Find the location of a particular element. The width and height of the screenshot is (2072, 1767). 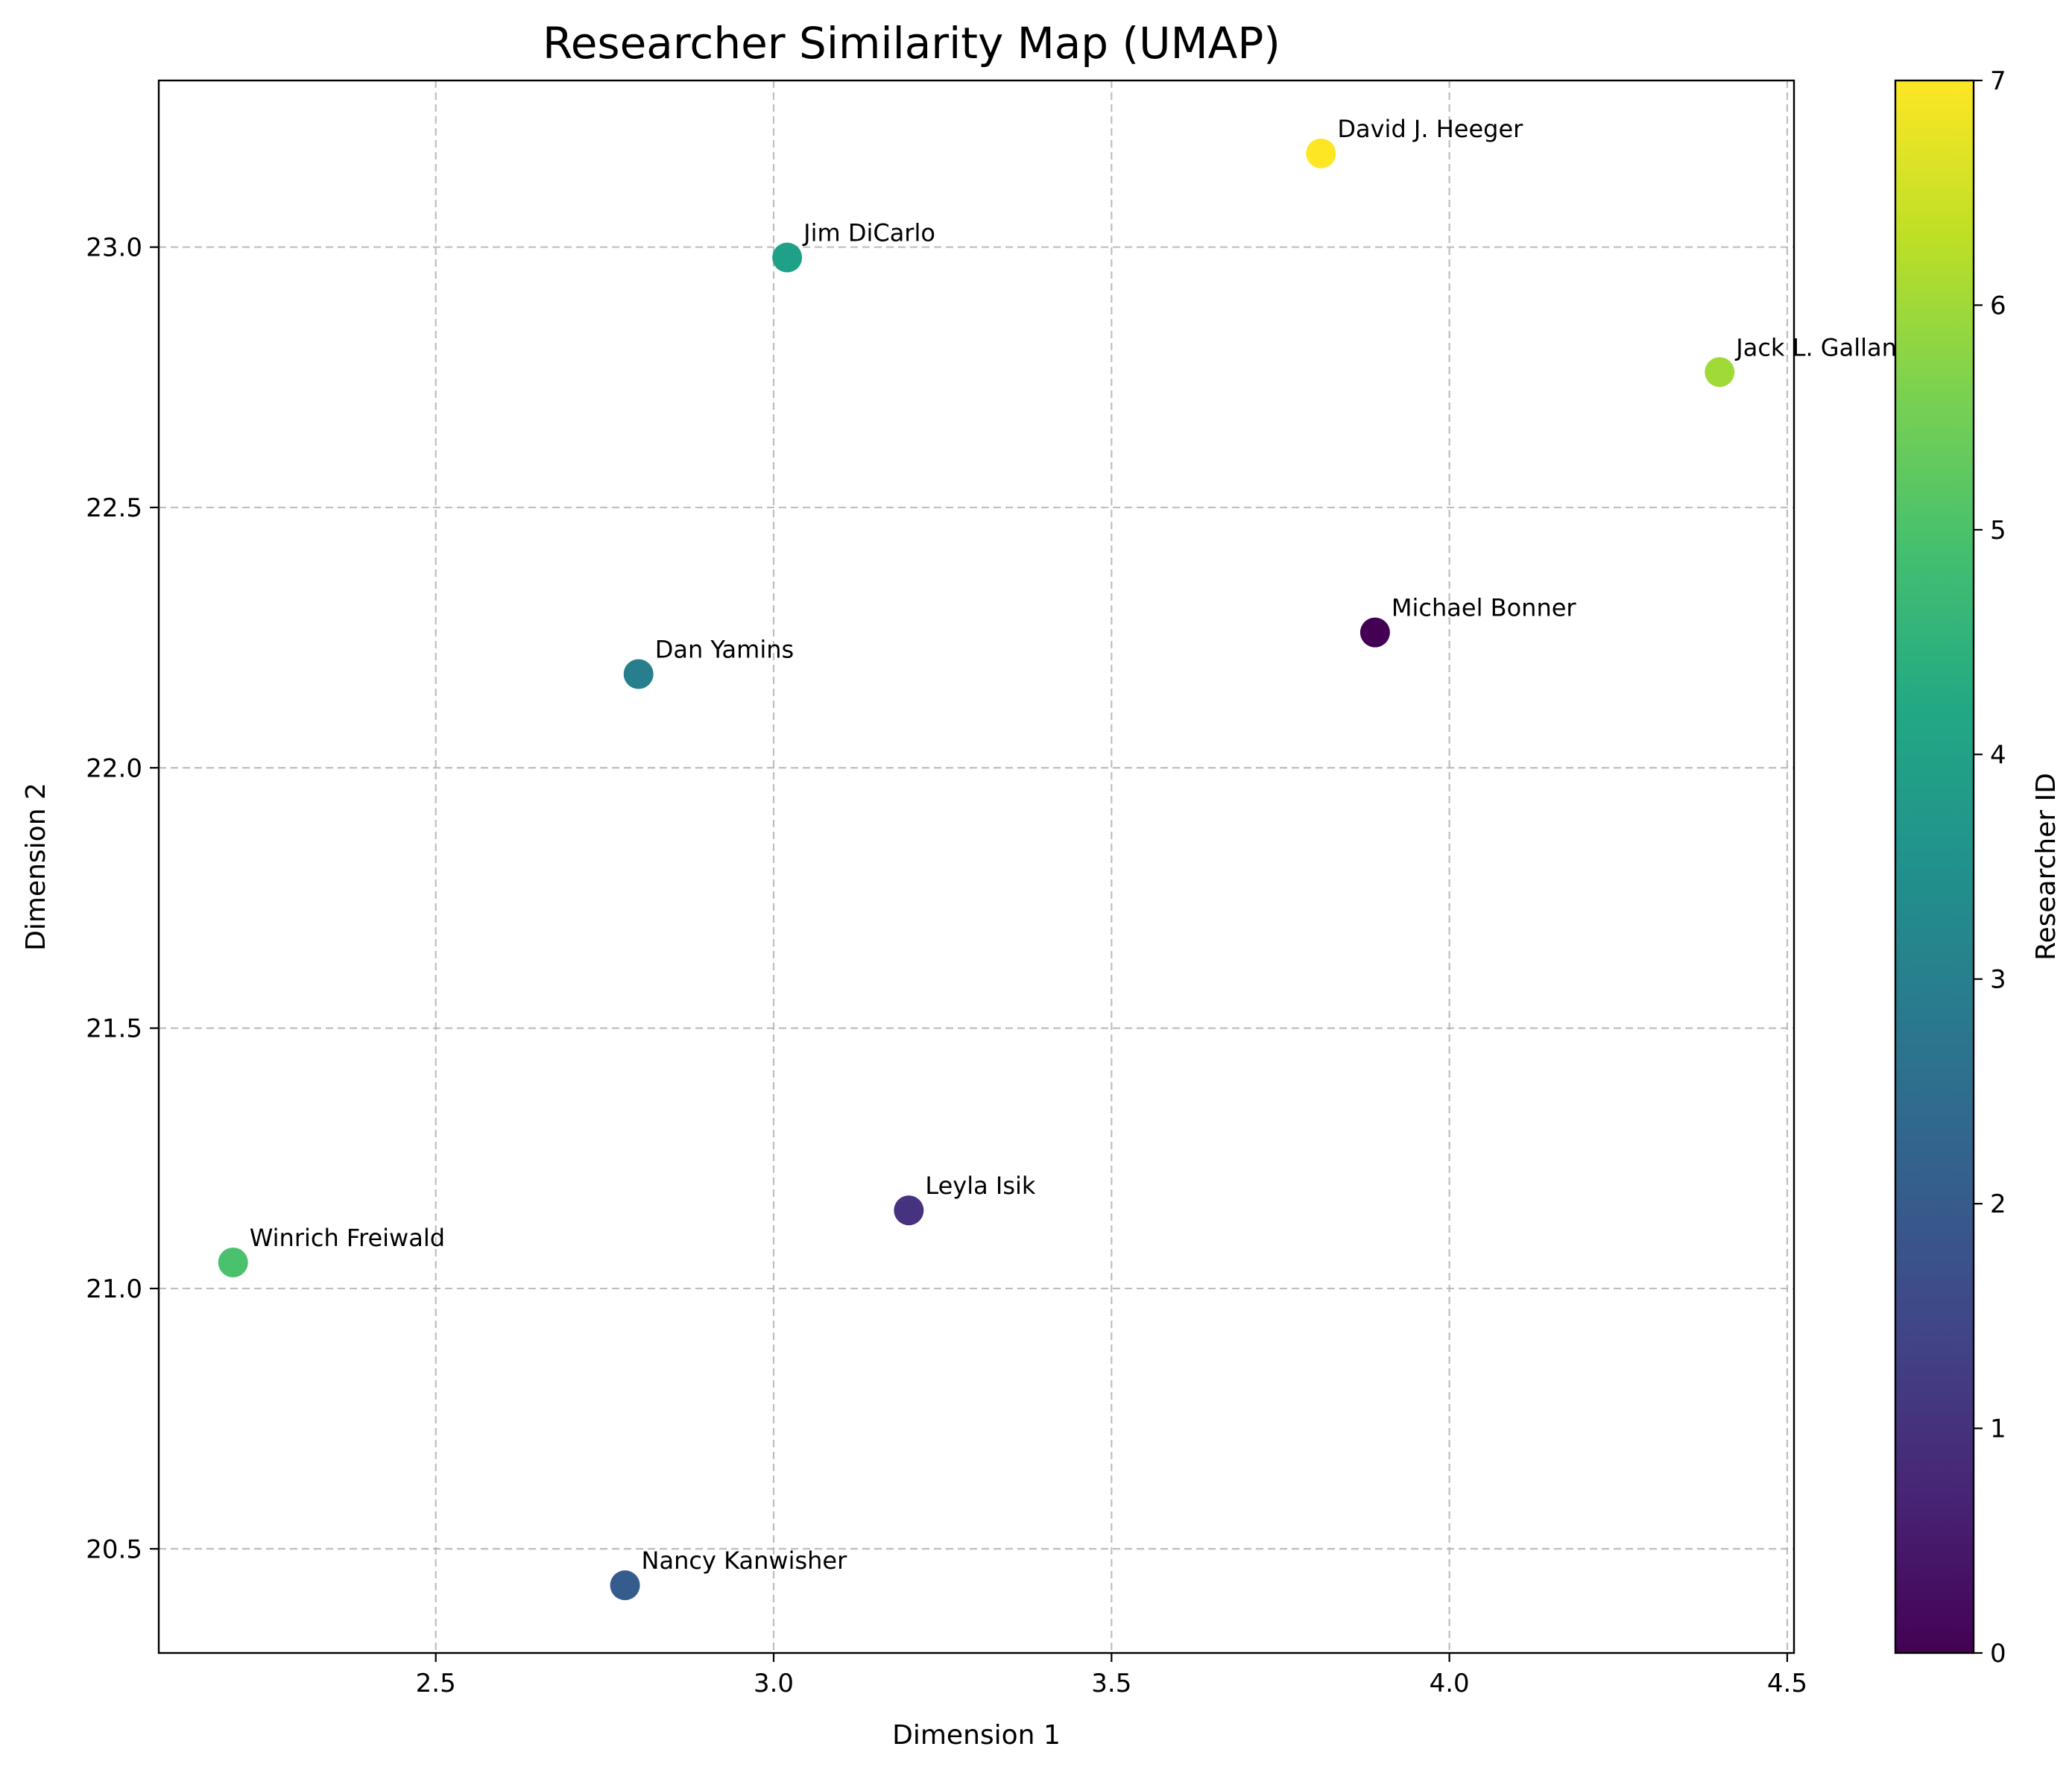

y-tick-label: 21.0 is located at coordinates (114, 1289).